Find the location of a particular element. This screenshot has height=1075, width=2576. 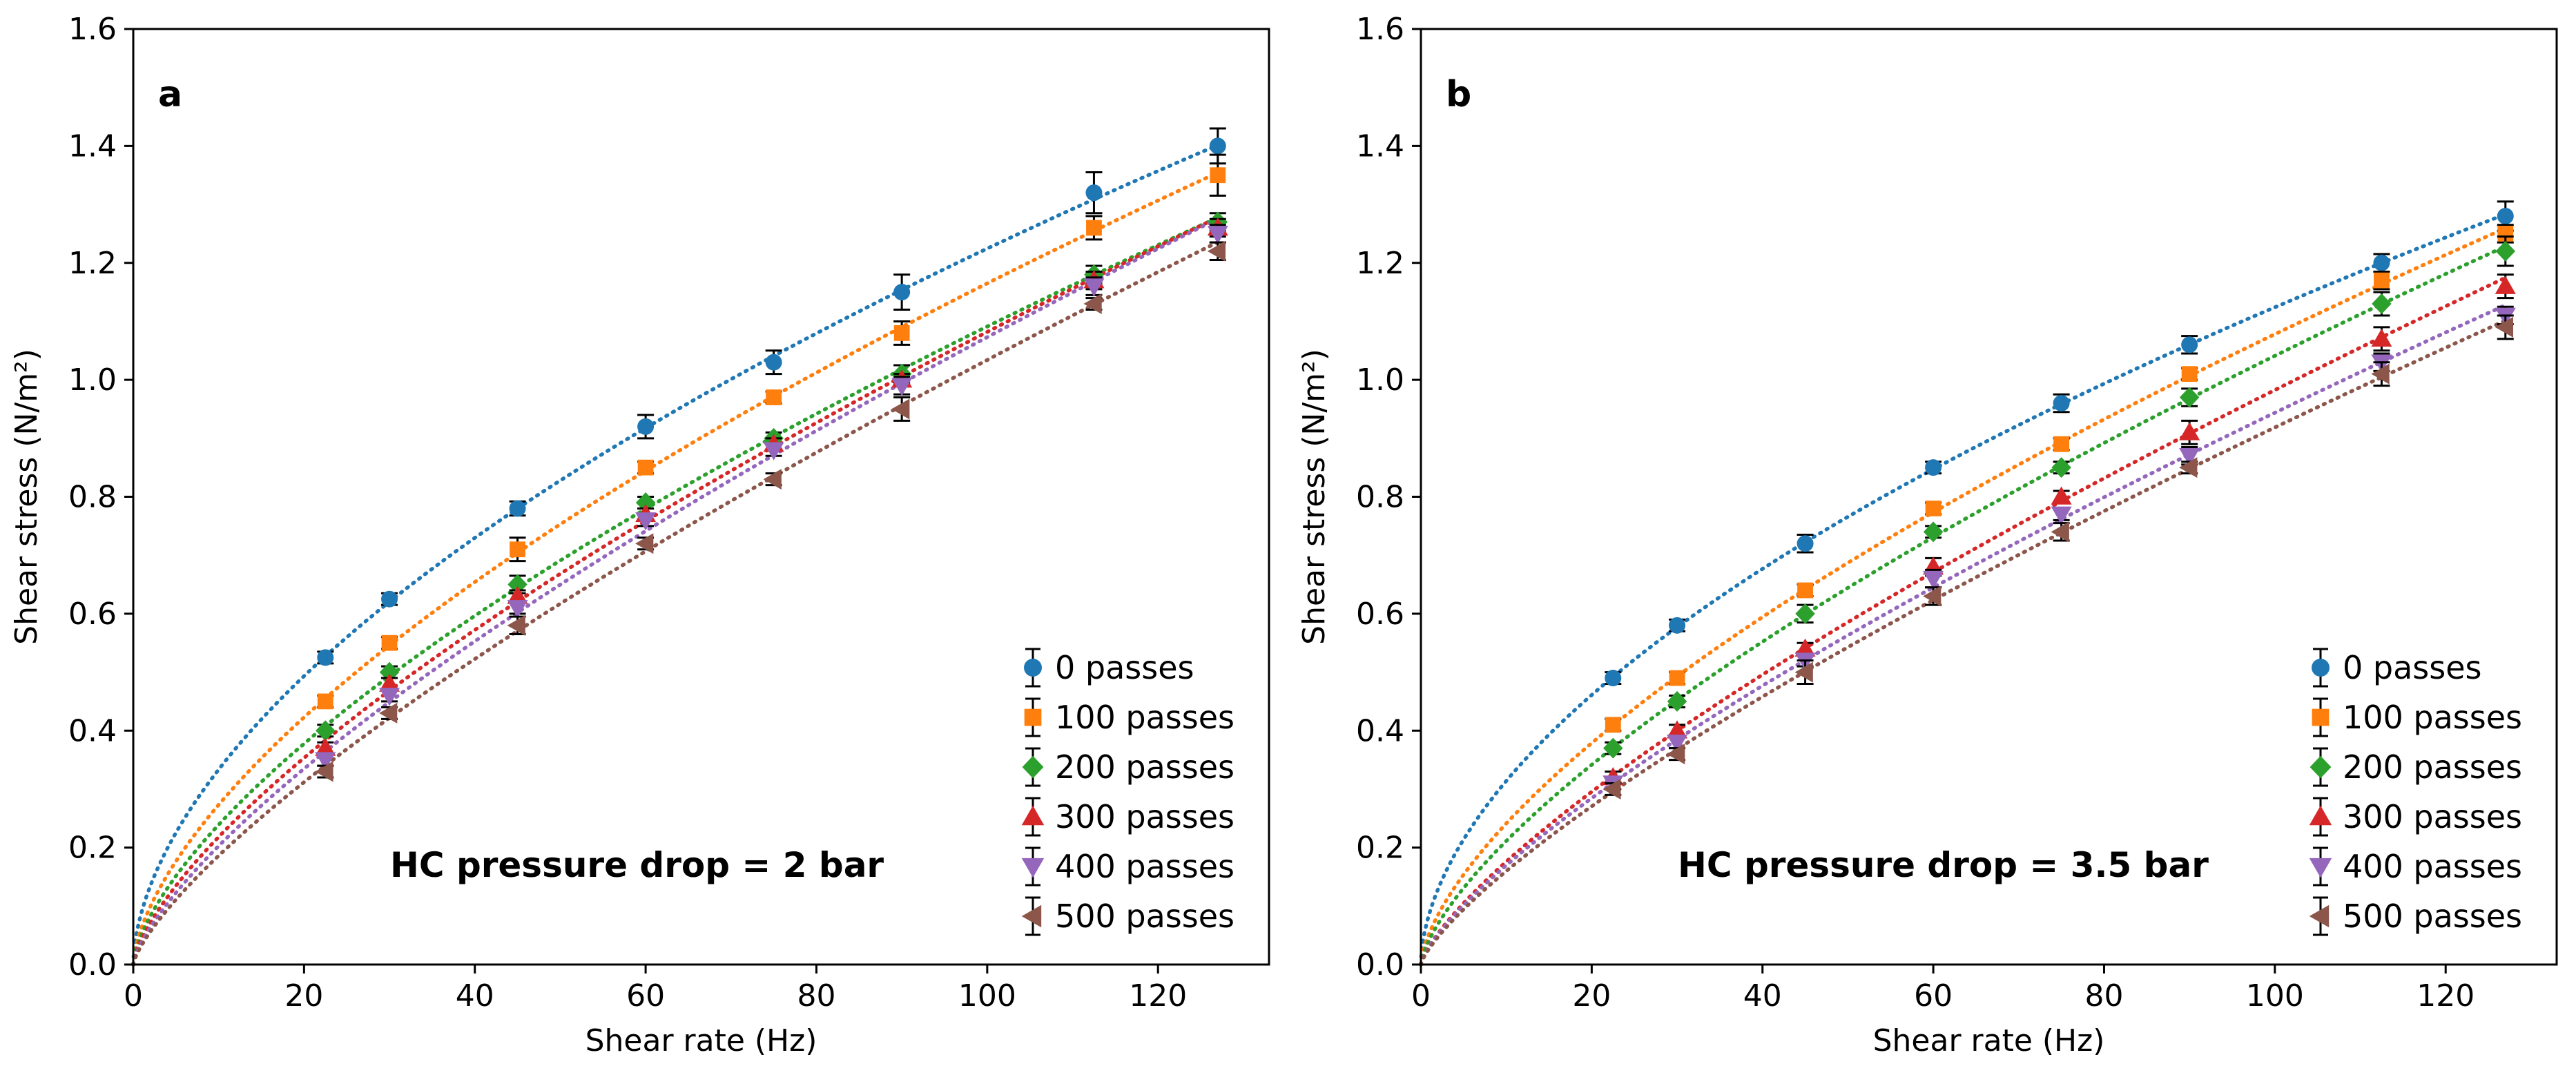

y-axis-label: Shear stress (N/m²) is located at coordinates (26, 497).